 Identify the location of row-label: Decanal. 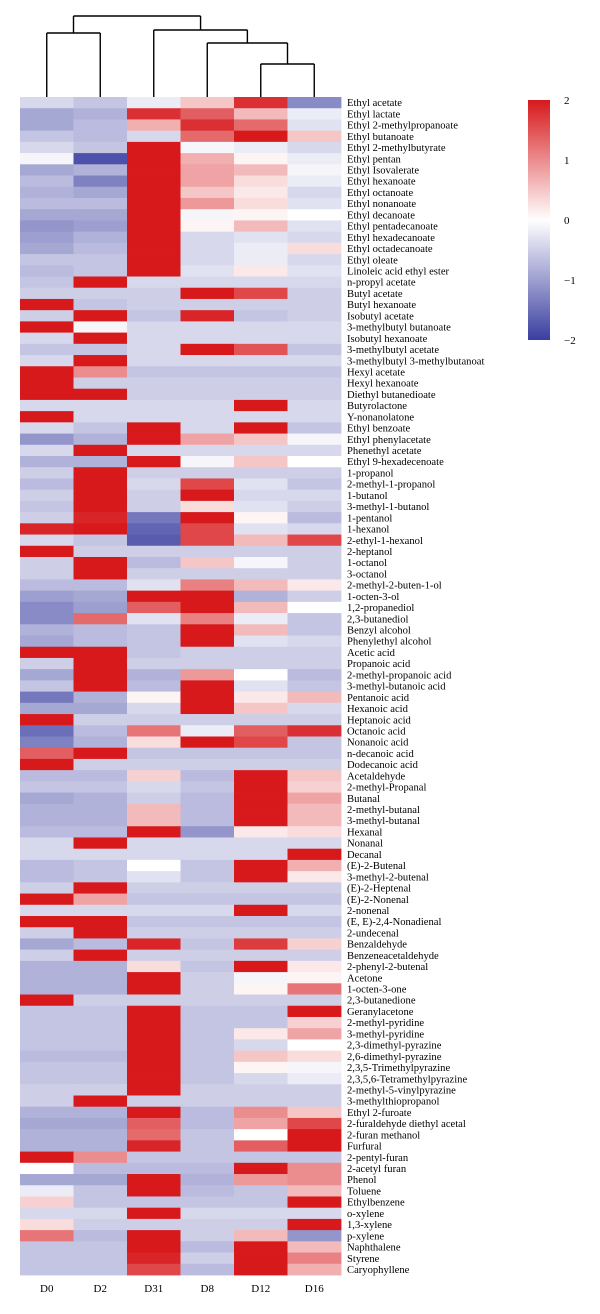
(364, 855).